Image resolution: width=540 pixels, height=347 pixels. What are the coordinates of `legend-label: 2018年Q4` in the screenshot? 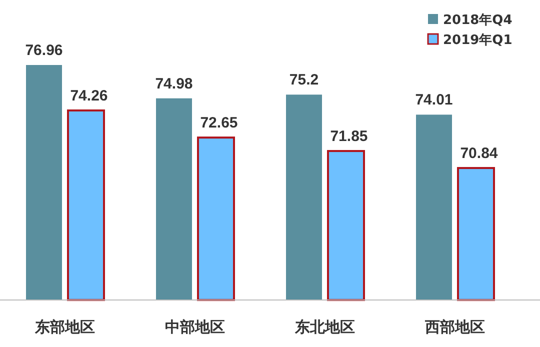 It's located at (477, 20).